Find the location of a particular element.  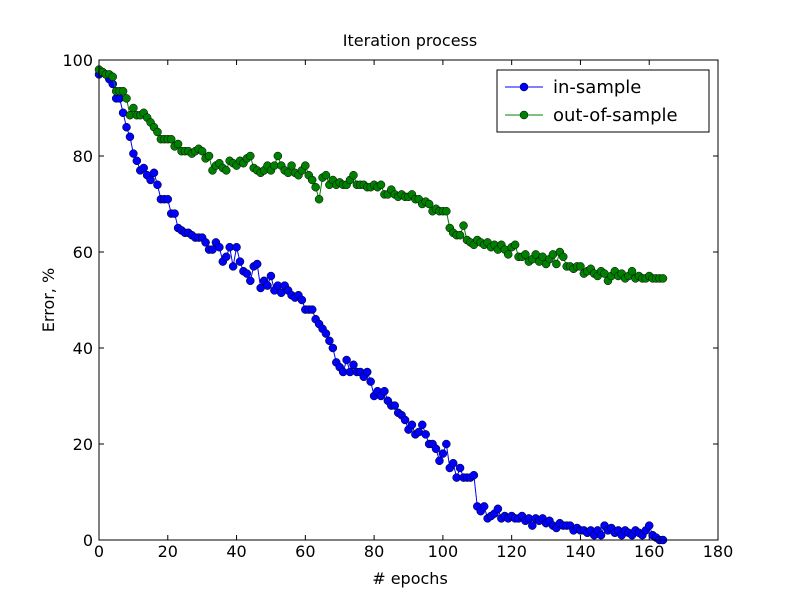

x-tick-label: 160 is located at coordinates (649, 551).